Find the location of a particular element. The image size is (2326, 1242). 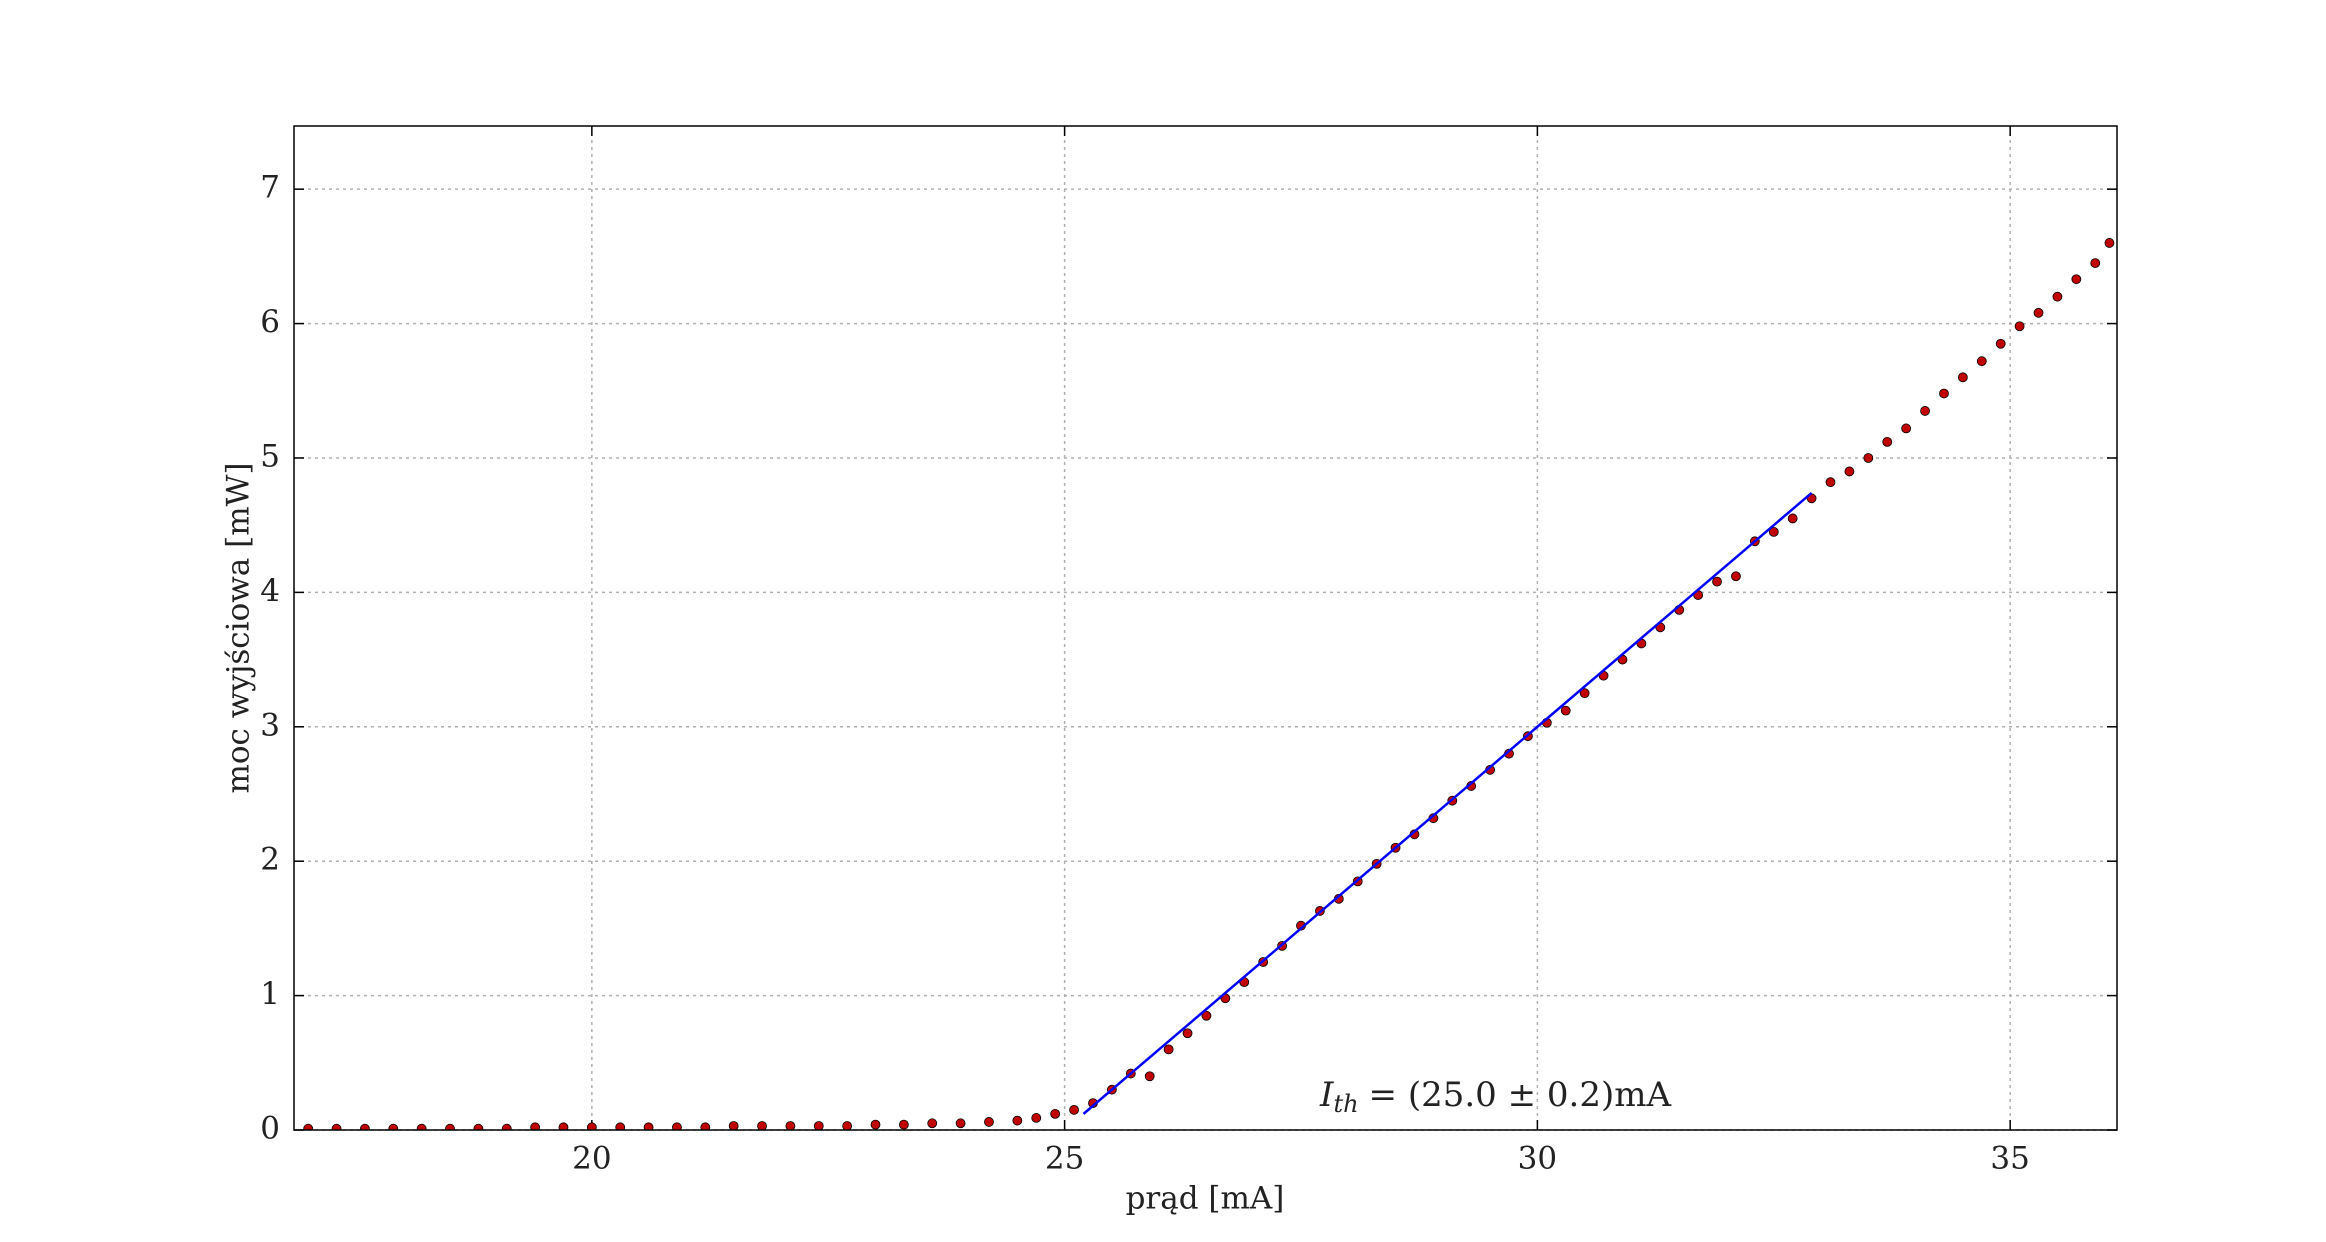

x-tick-label: 30 is located at coordinates (1537, 1159).